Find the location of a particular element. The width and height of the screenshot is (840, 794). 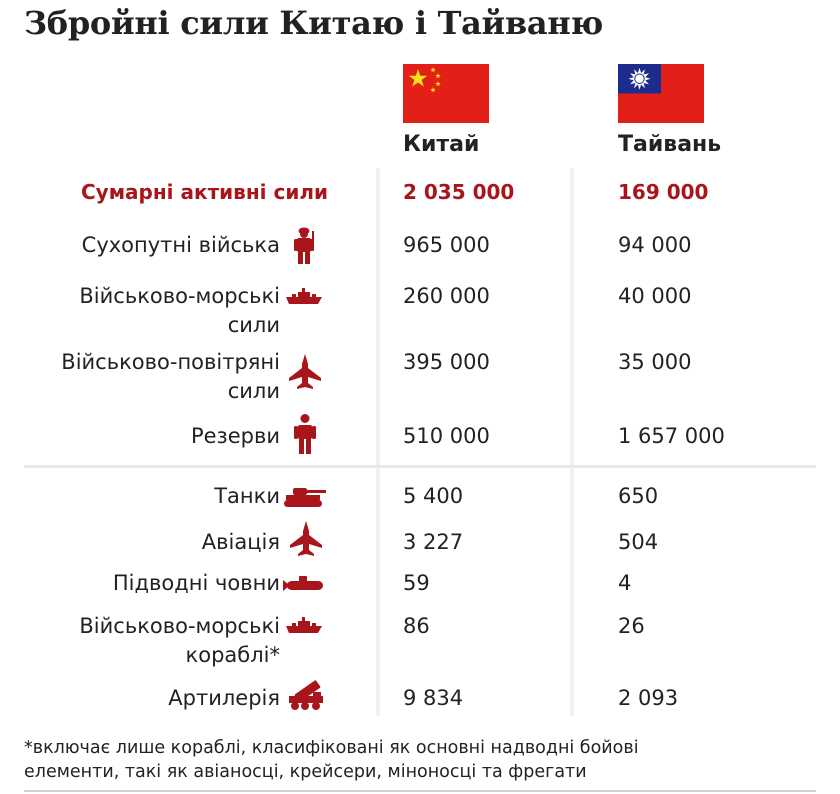

tank-icon is located at coordinates (305, 497).